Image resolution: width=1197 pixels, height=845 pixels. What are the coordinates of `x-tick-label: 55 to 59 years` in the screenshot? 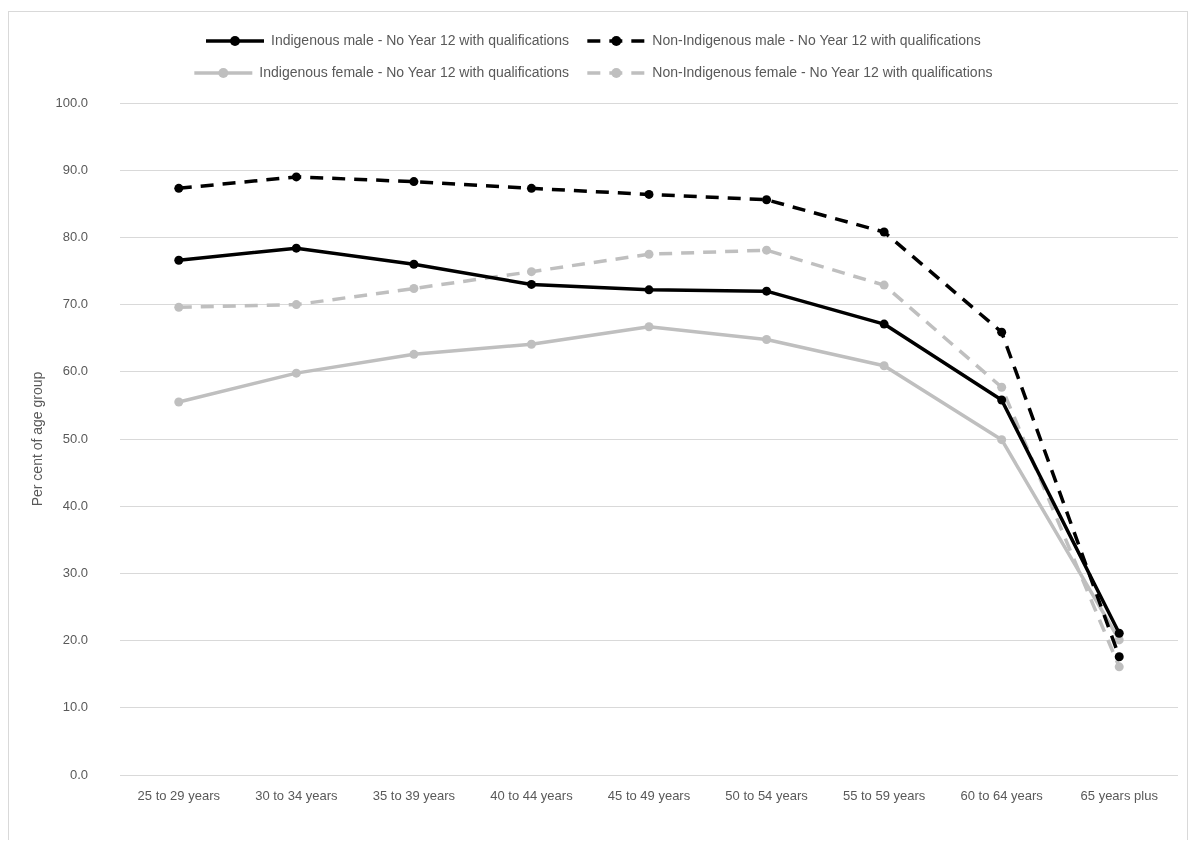 It's located at (884, 796).